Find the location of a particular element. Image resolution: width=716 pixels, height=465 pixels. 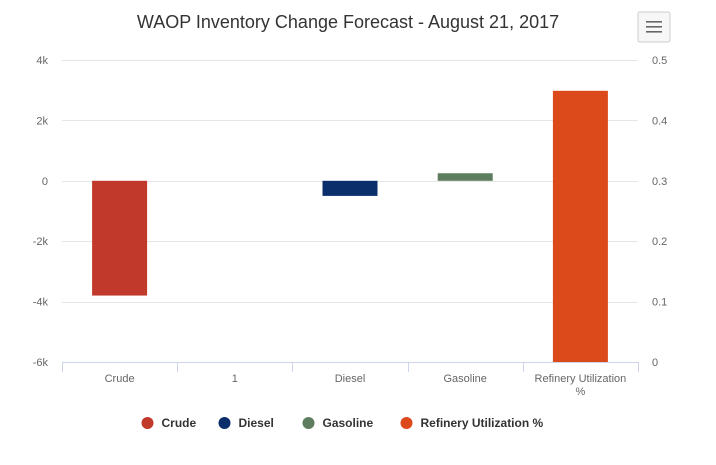

legend-label: Crude is located at coordinates (179, 423).